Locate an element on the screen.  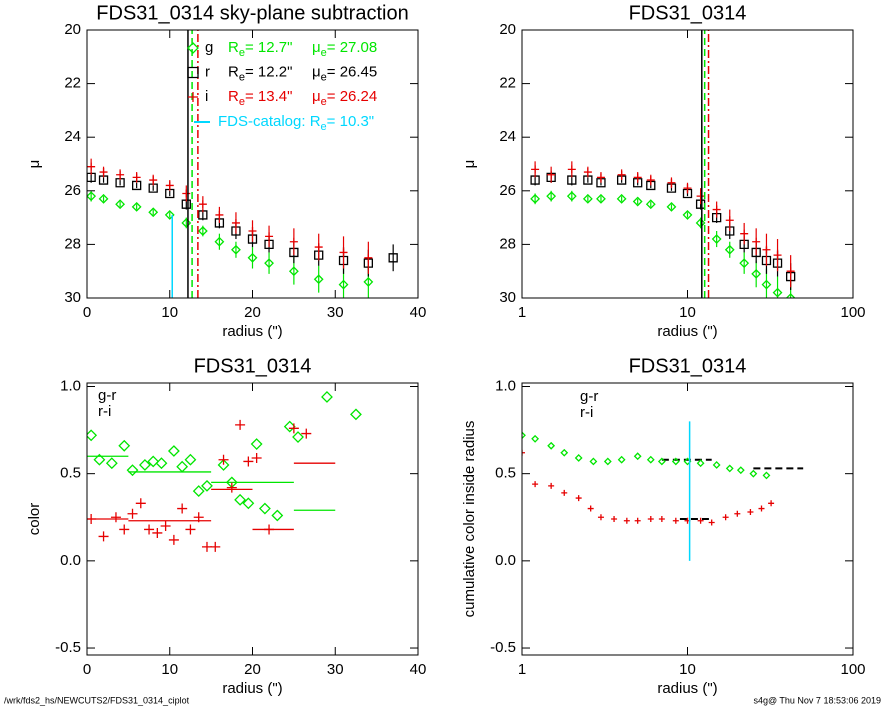
legend-name: r is located at coordinates (207, 71).